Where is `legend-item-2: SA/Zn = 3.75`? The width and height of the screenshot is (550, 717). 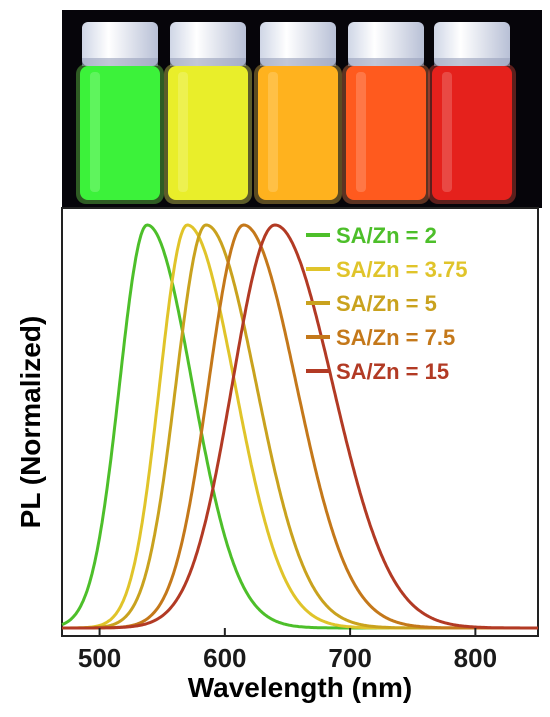
legend-item-2: SA/Zn = 3.75 is located at coordinates (386, 269).